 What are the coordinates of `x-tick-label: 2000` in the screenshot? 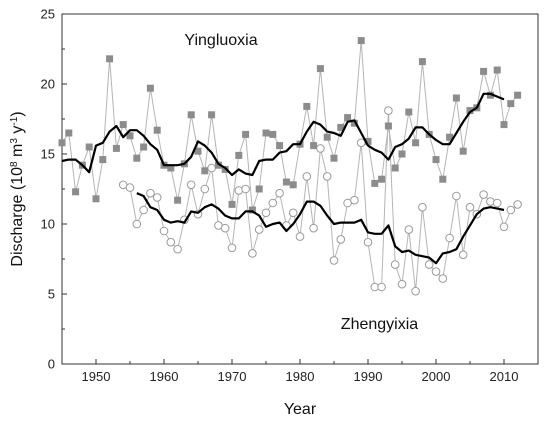 It's located at (436, 376).